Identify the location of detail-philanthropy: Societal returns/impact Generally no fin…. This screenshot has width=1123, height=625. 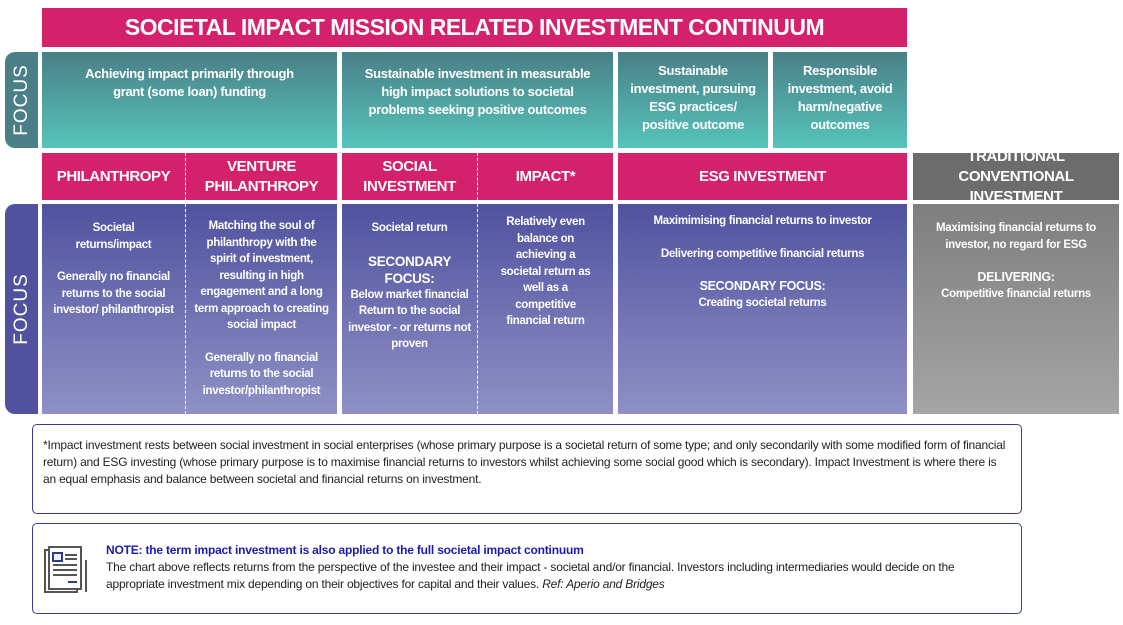
(113, 309).